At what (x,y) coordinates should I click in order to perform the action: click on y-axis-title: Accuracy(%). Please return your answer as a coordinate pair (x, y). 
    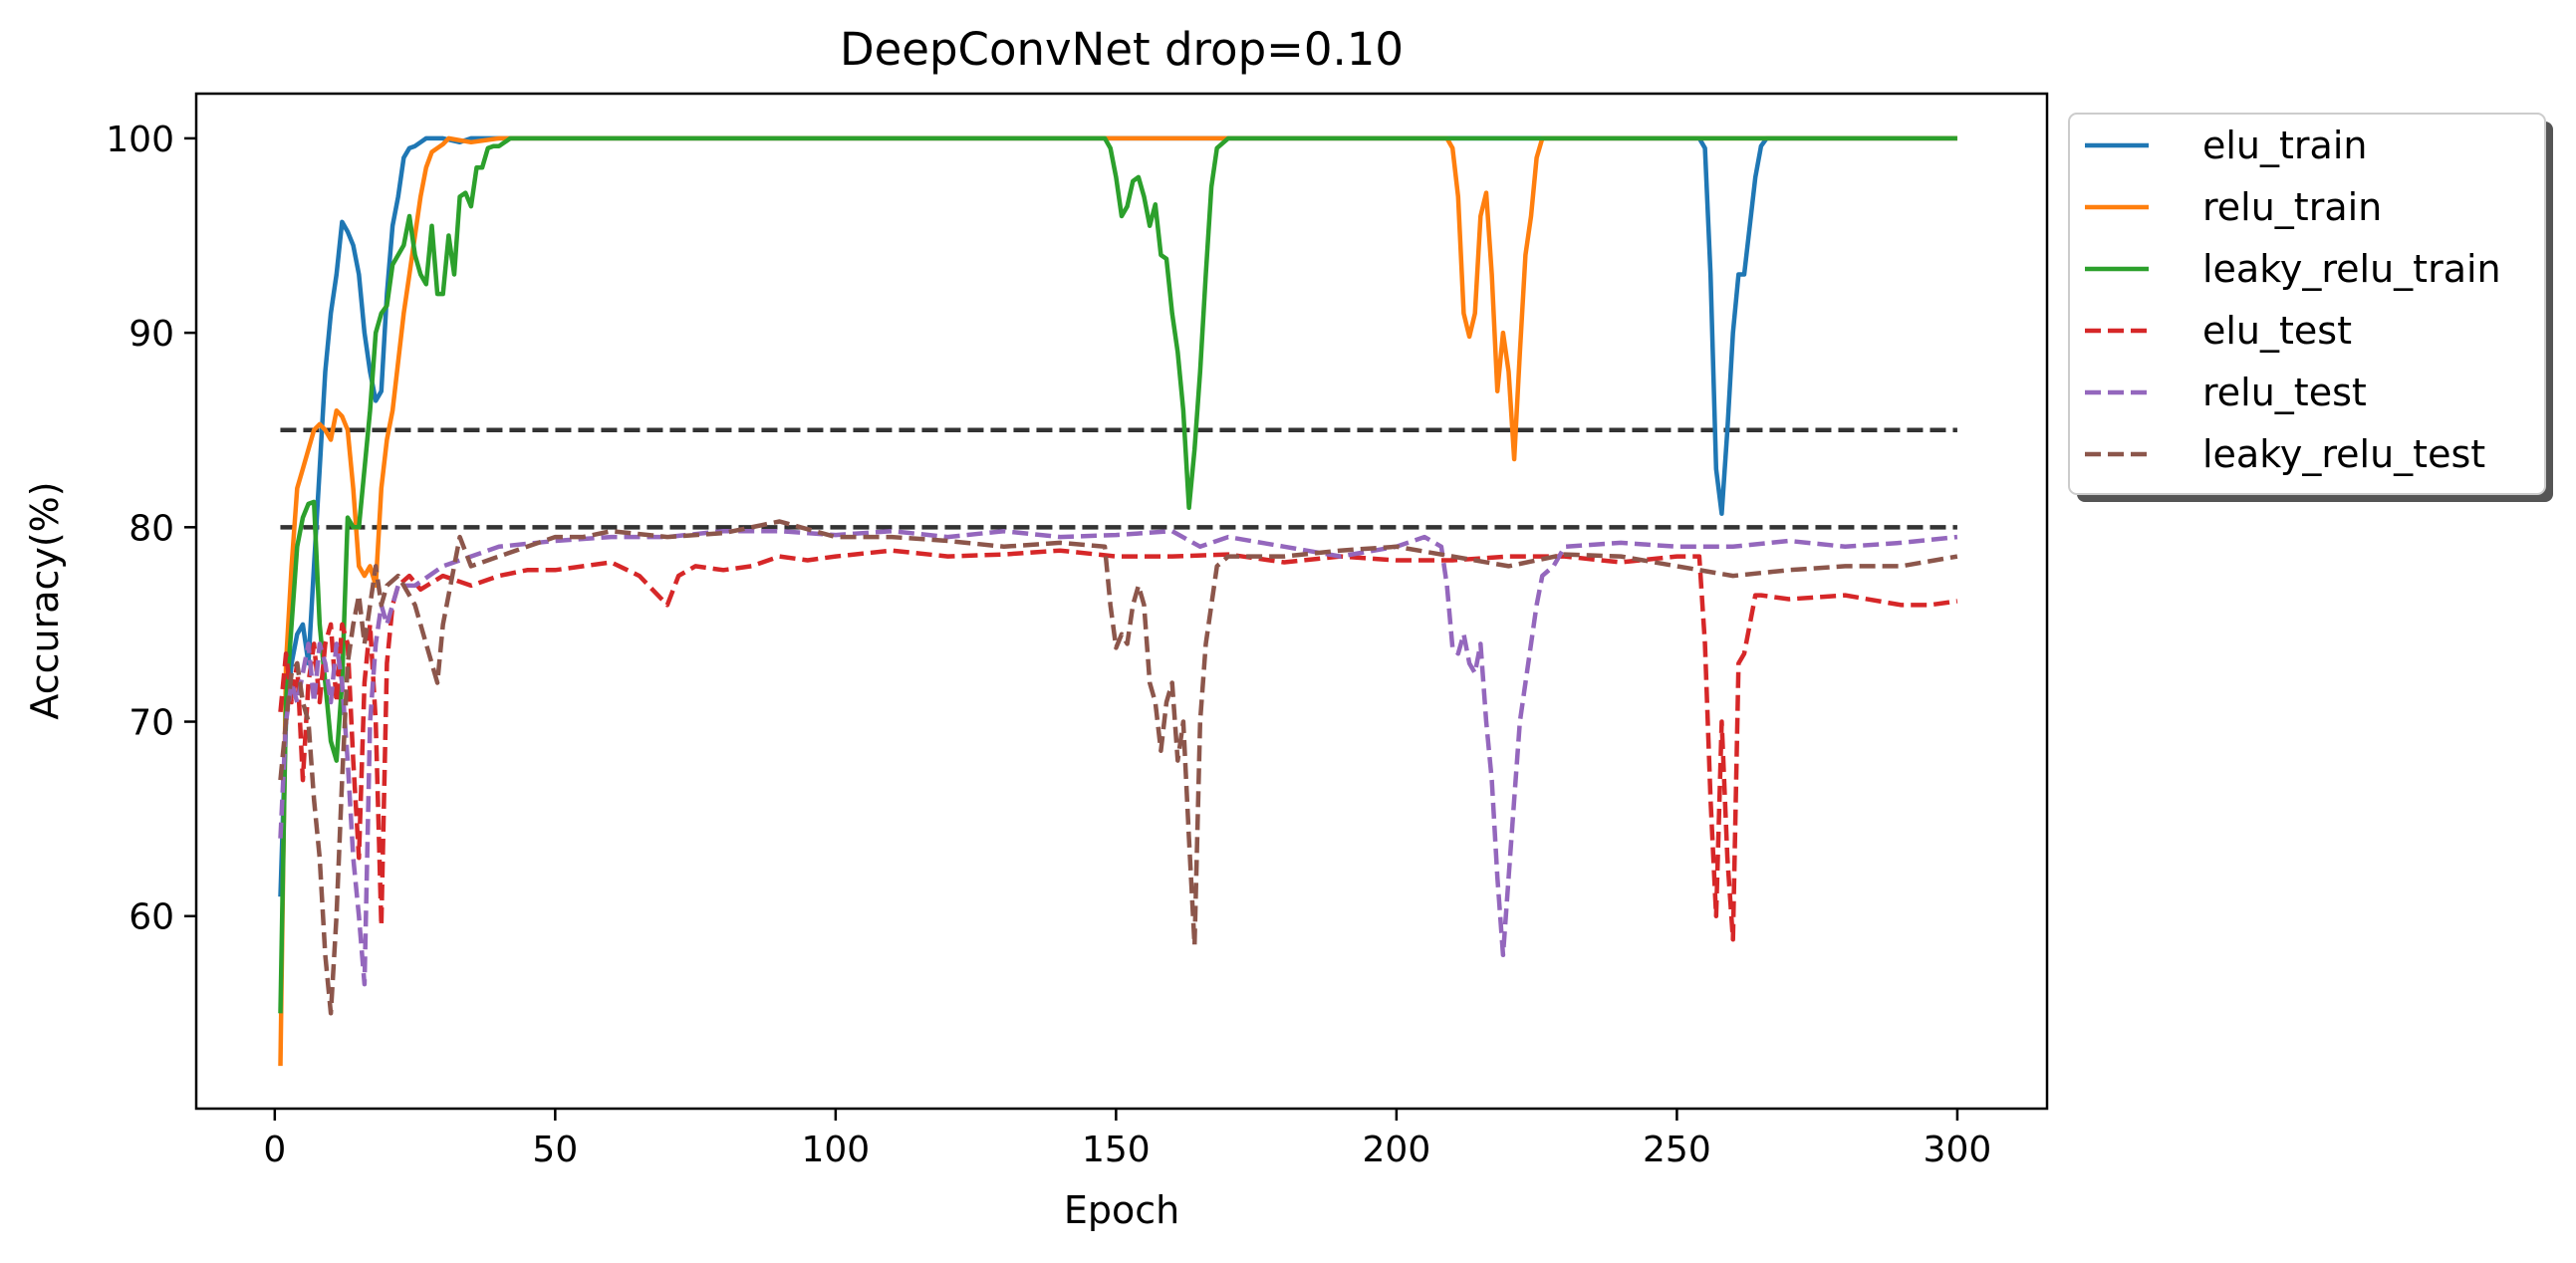
    Looking at the image, I should click on (45, 600).